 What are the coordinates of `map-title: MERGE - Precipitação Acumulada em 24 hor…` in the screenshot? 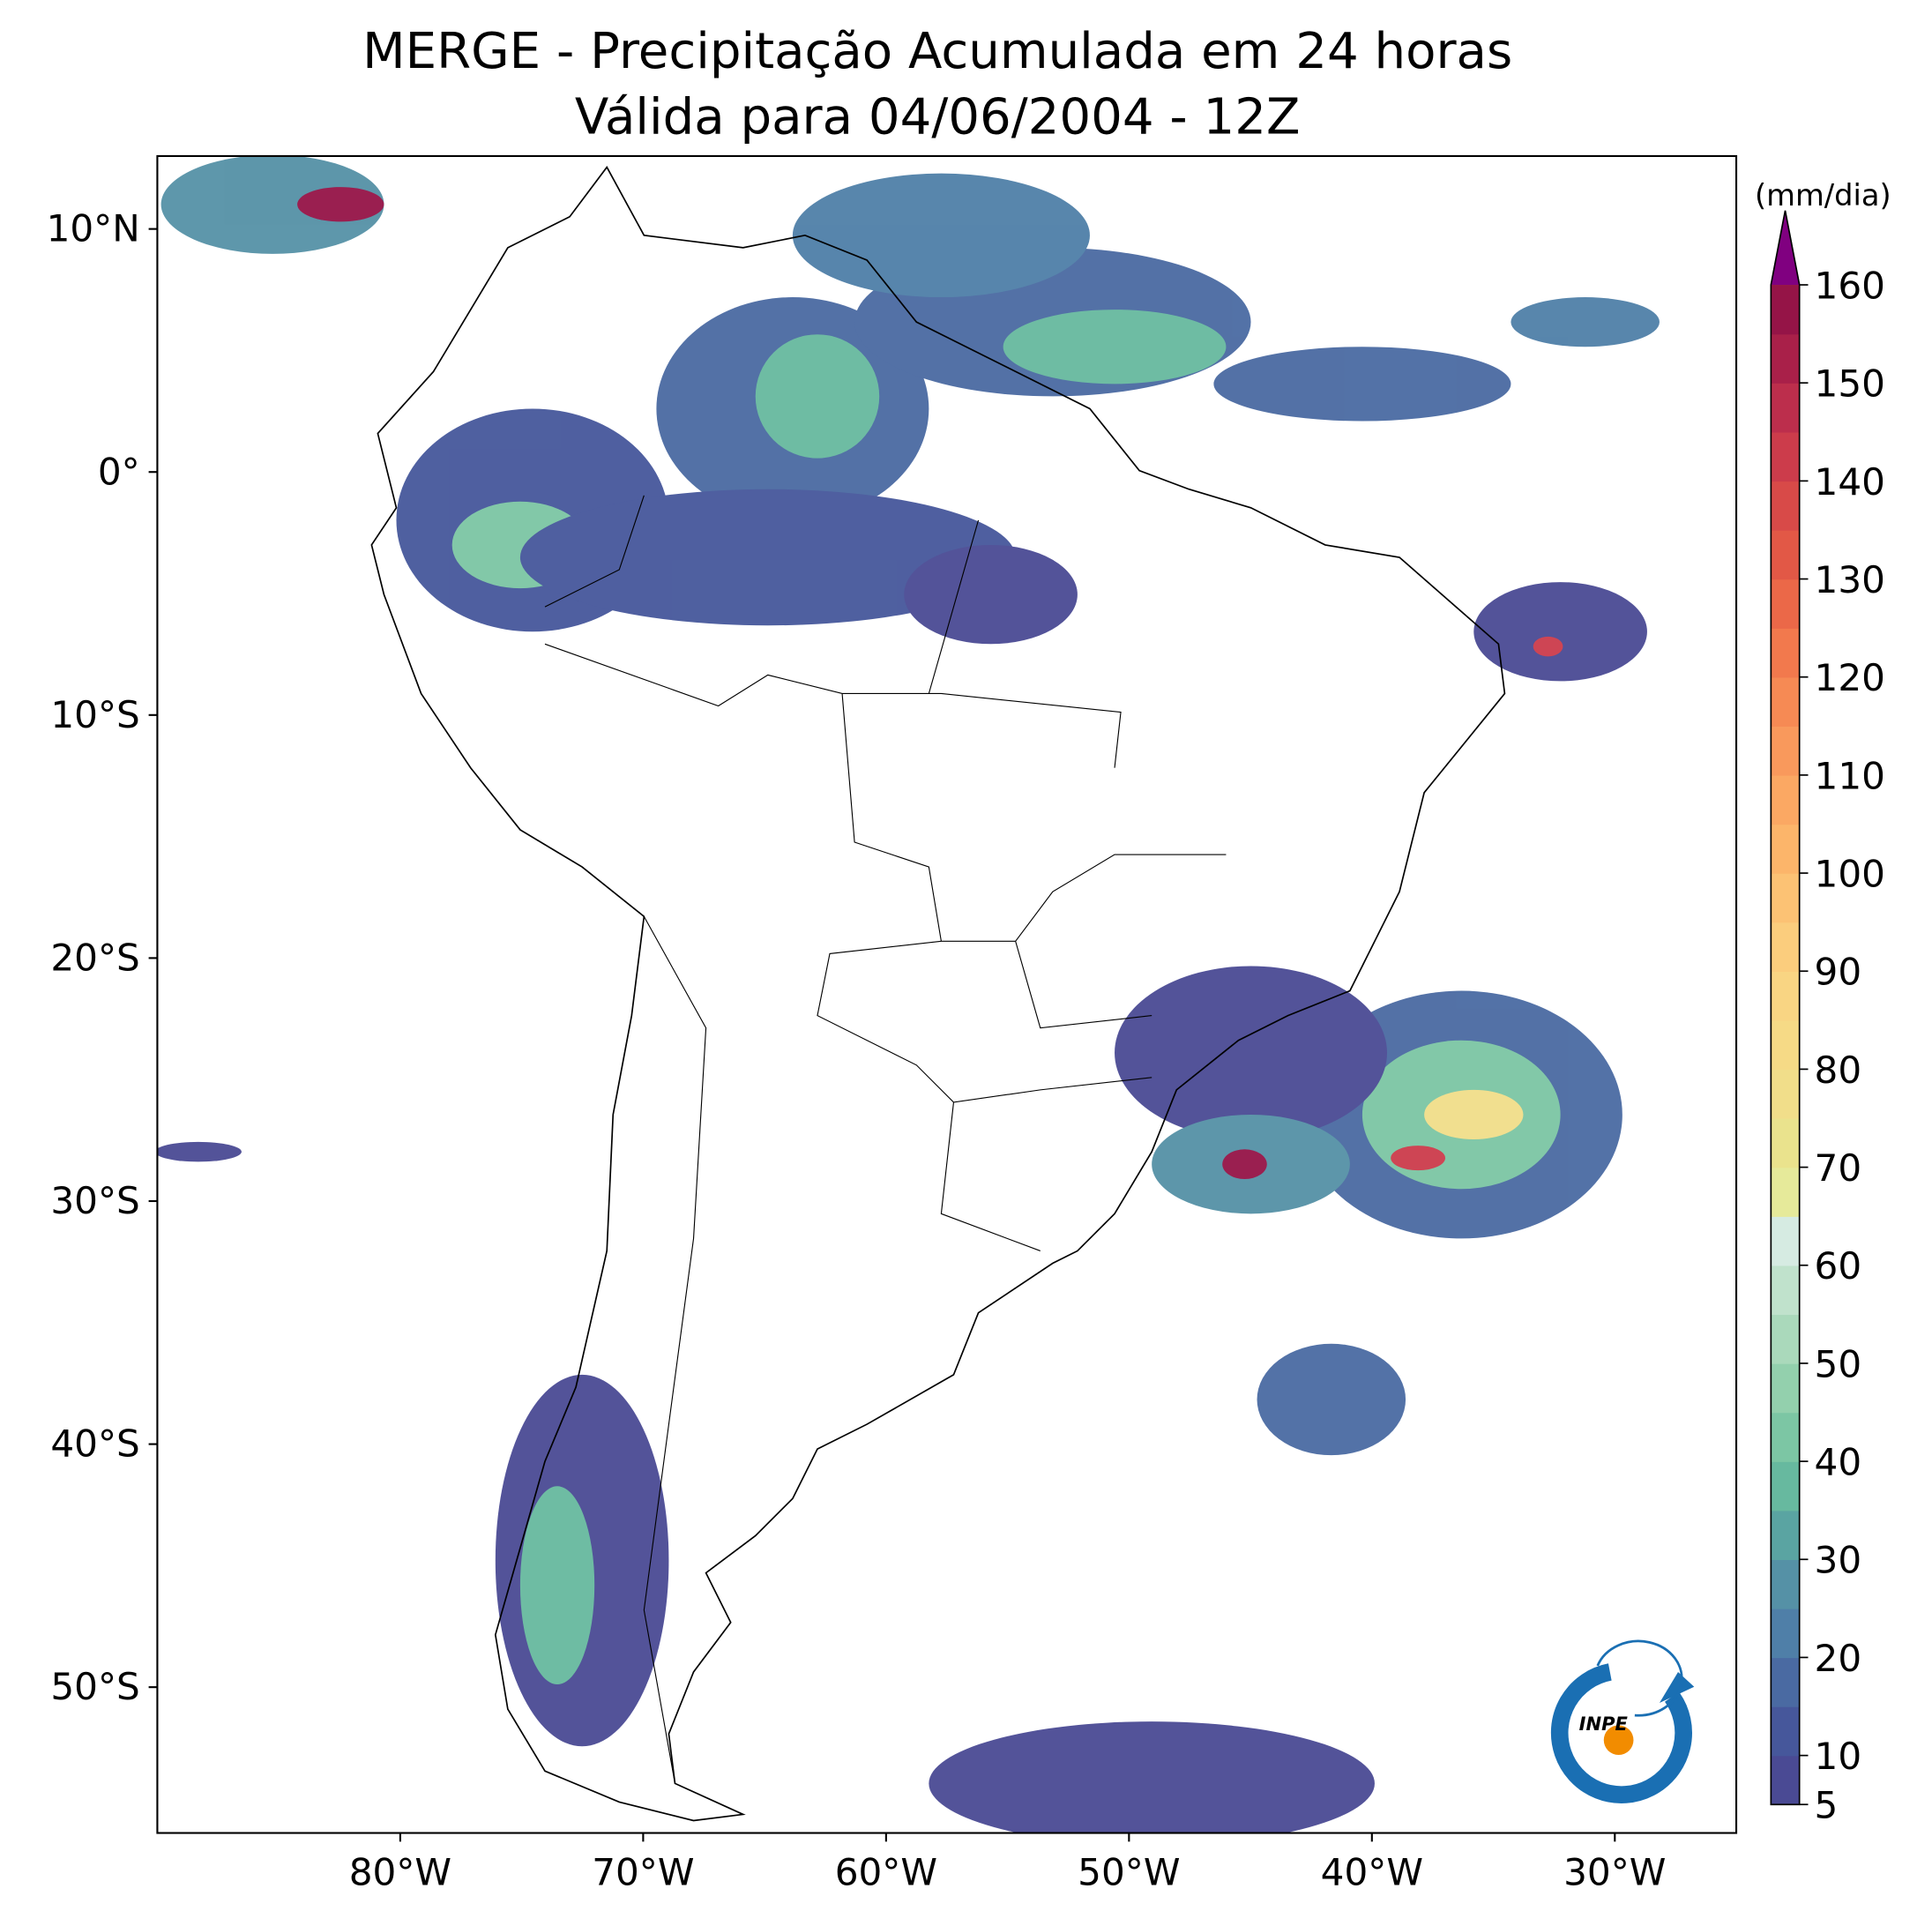 It's located at (937, 52).